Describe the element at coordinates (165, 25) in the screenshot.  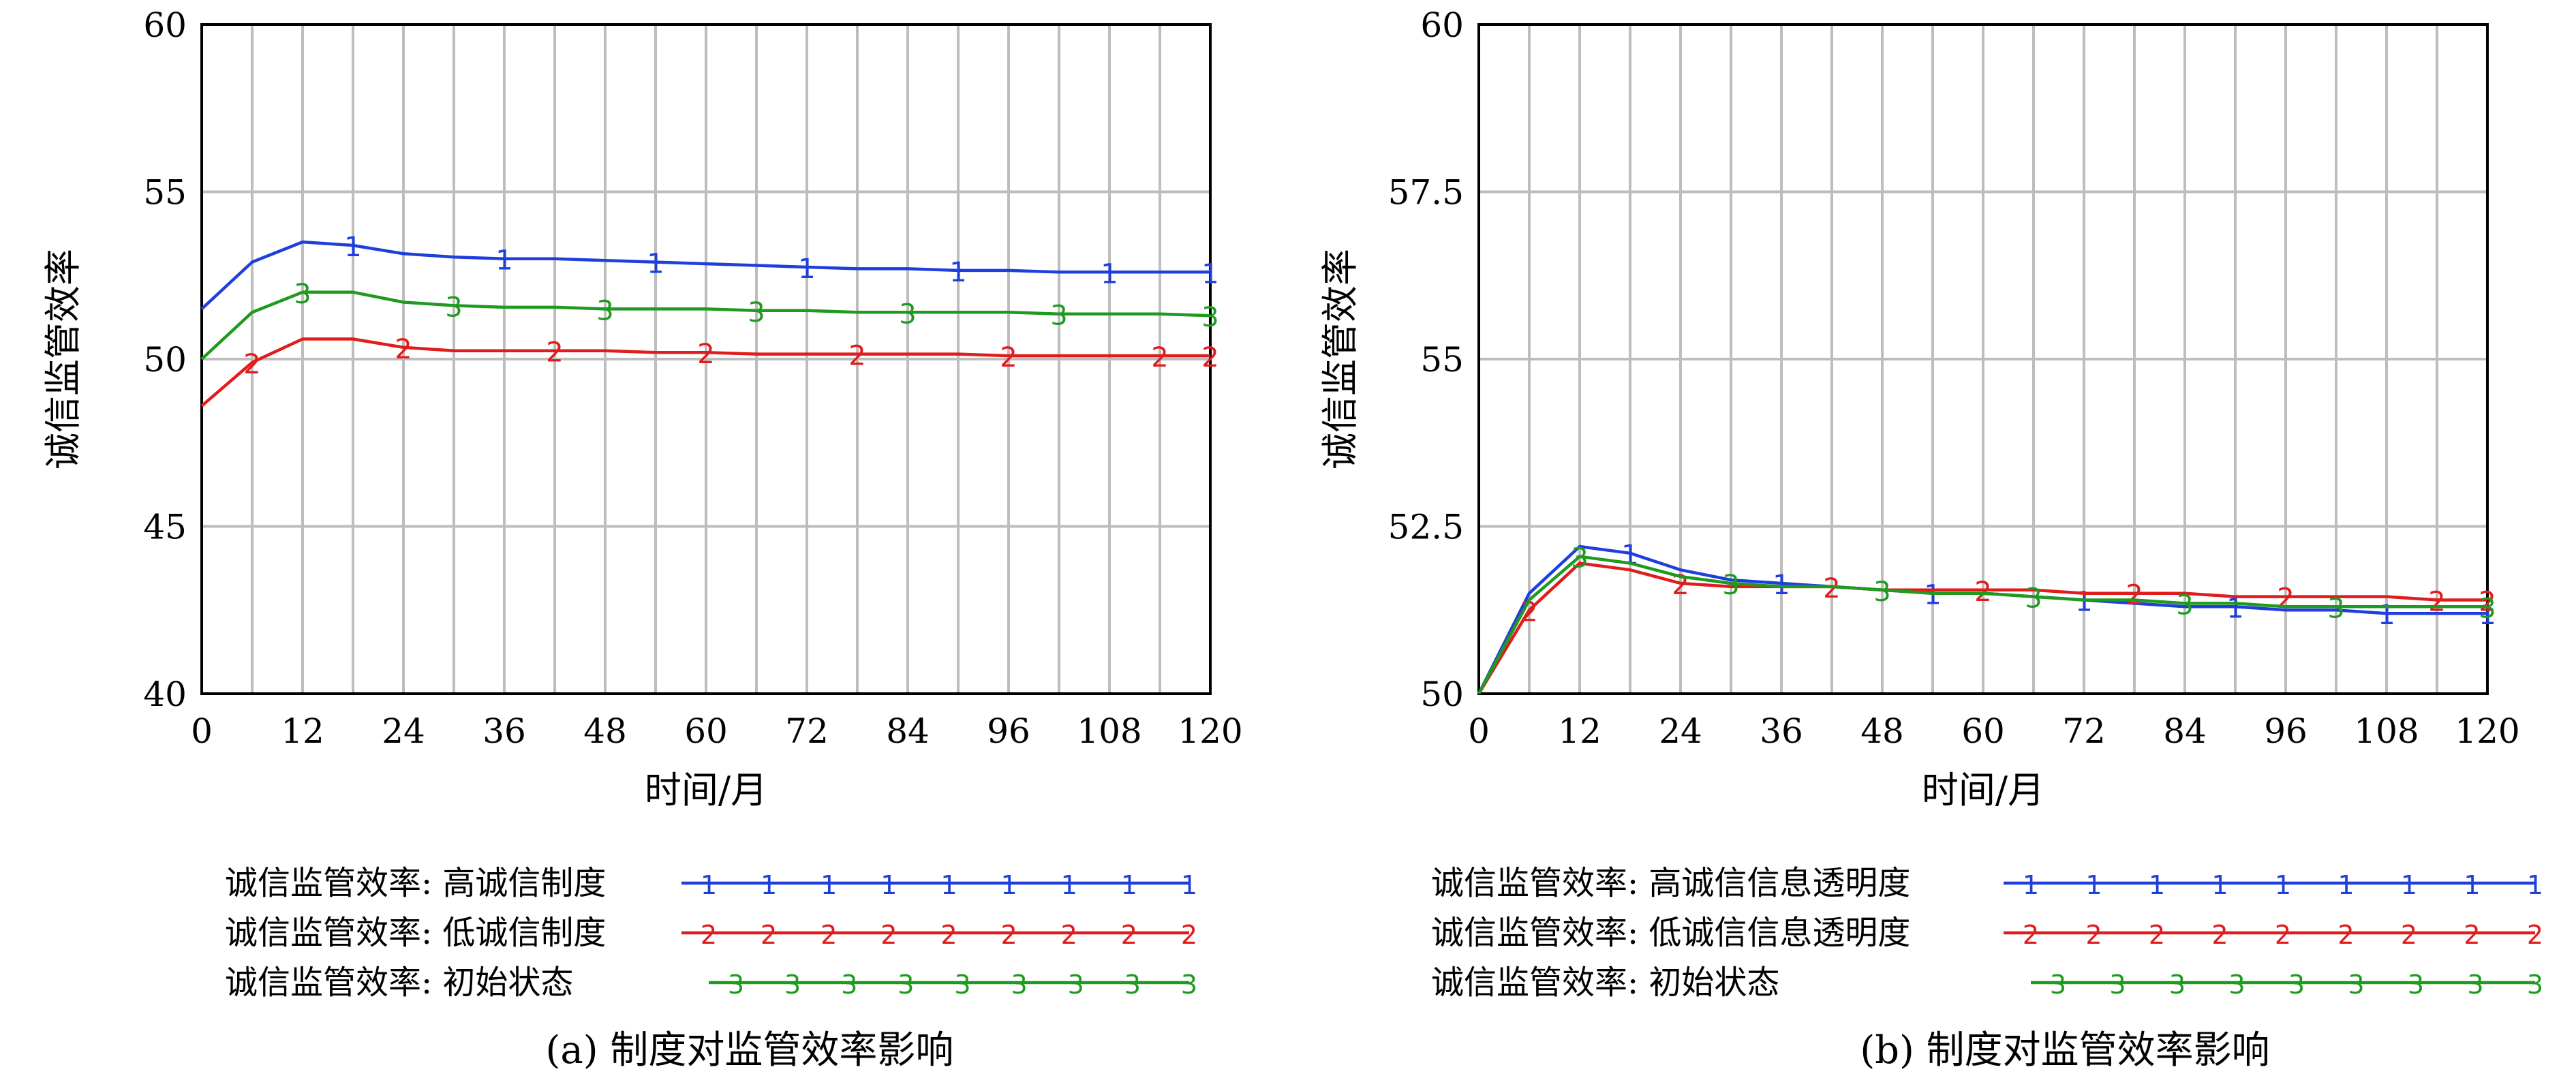
I see `y-tick-label: 60` at that location.